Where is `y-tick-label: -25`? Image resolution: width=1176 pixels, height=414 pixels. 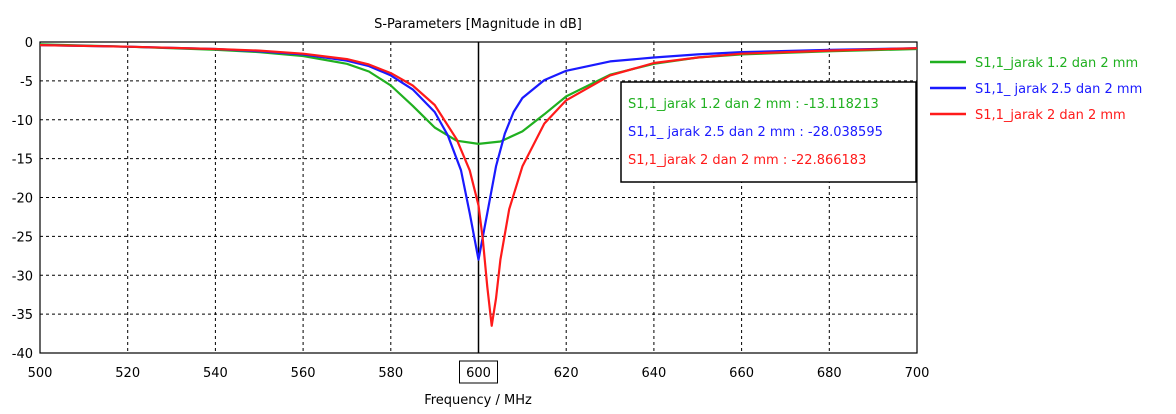 y-tick-label: -25 is located at coordinates (22, 237).